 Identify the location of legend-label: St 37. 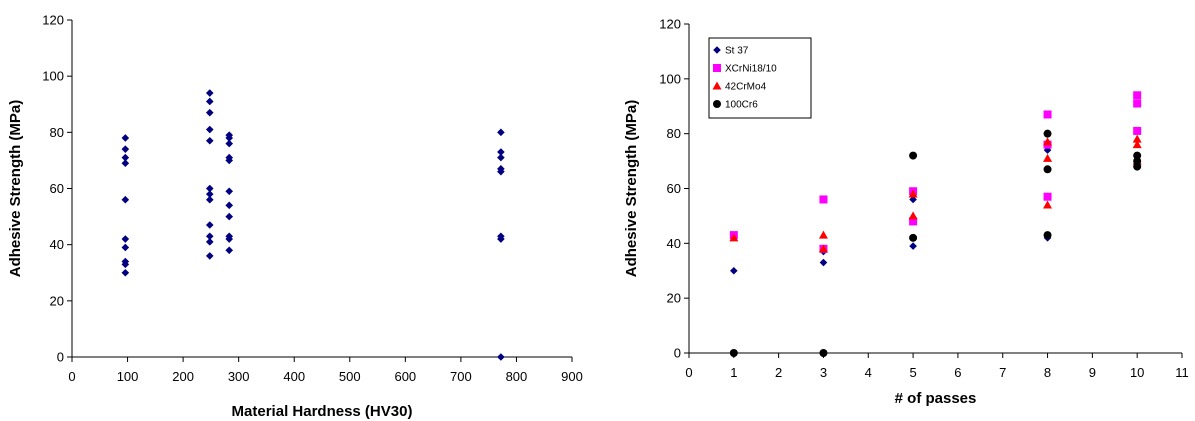
(737, 51).